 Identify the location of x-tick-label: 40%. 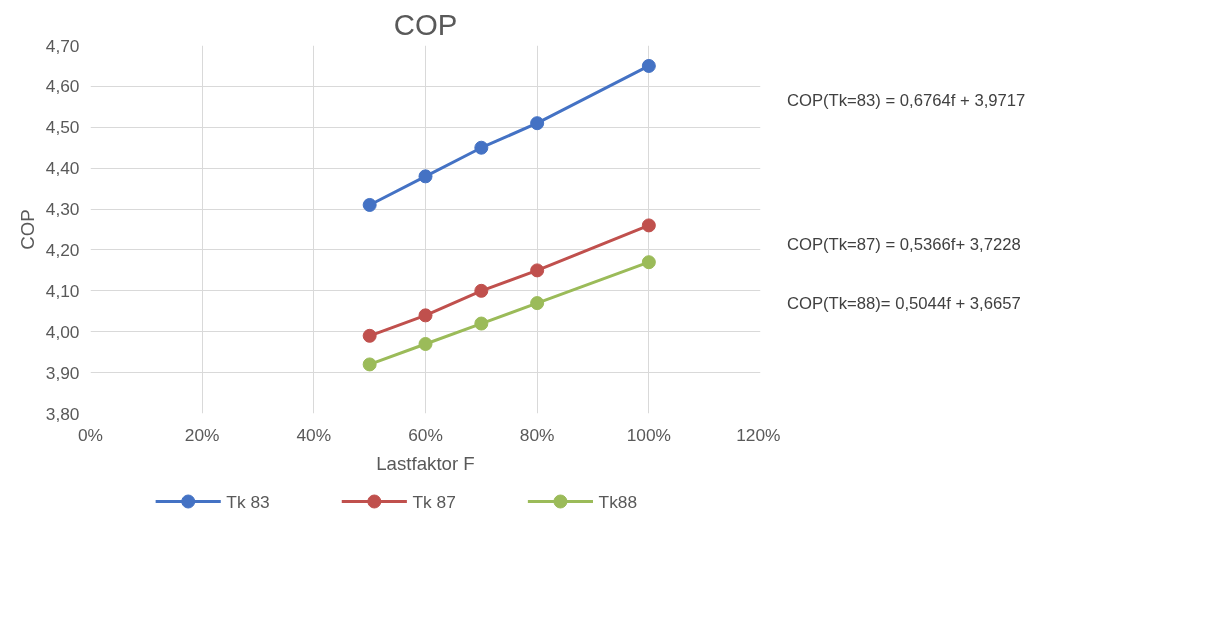
(314, 434).